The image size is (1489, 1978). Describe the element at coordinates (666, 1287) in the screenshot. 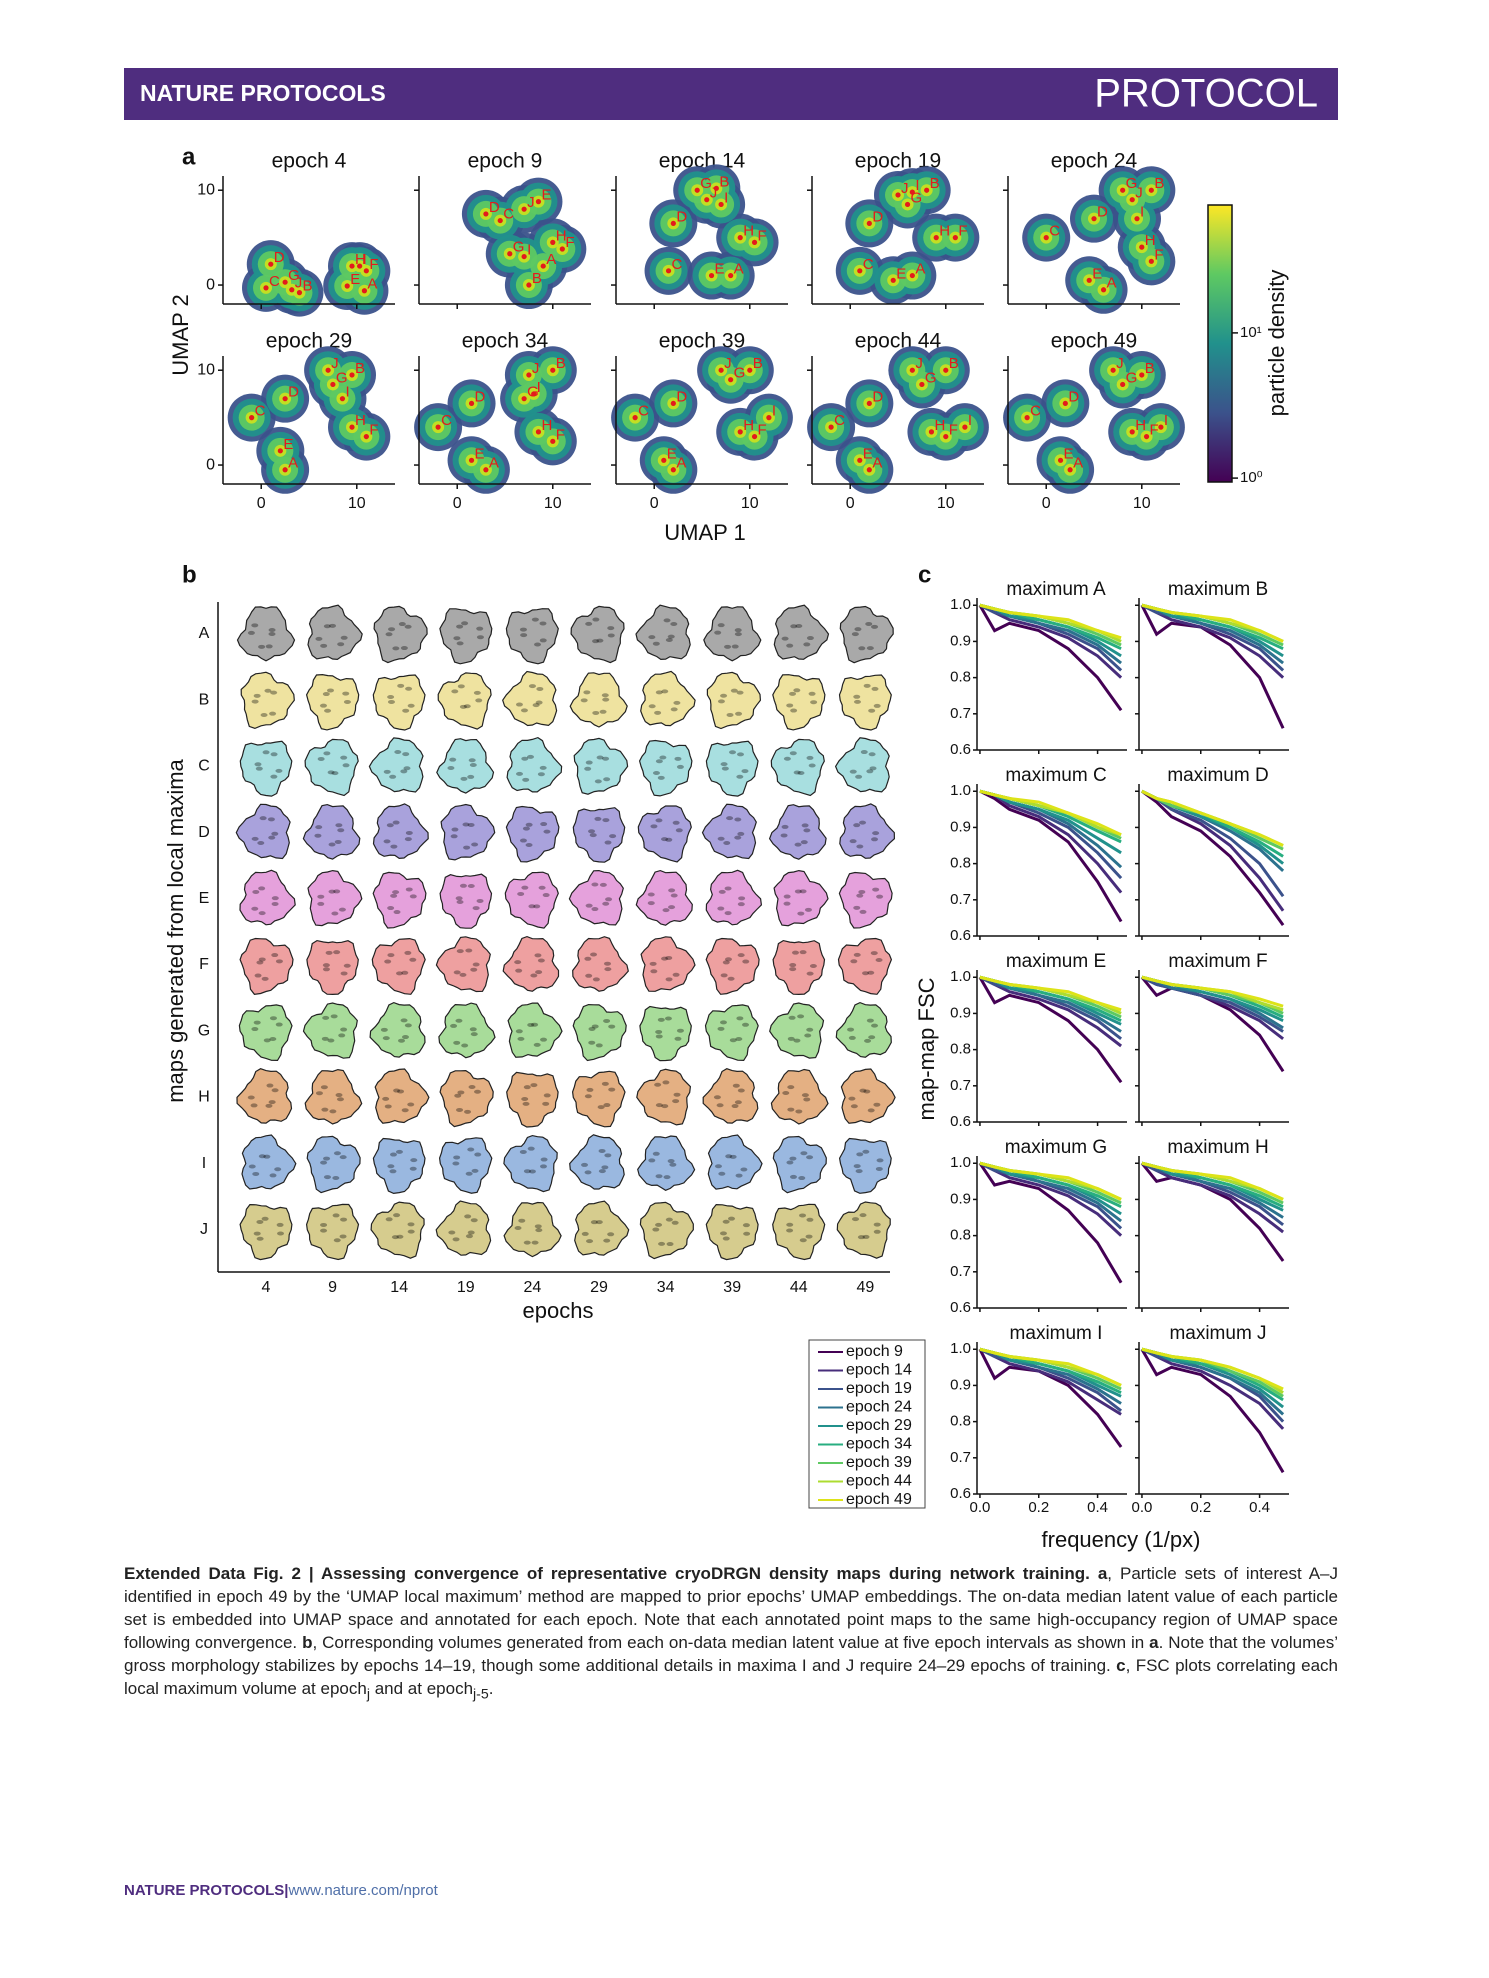

I see `column-label: 34` at that location.